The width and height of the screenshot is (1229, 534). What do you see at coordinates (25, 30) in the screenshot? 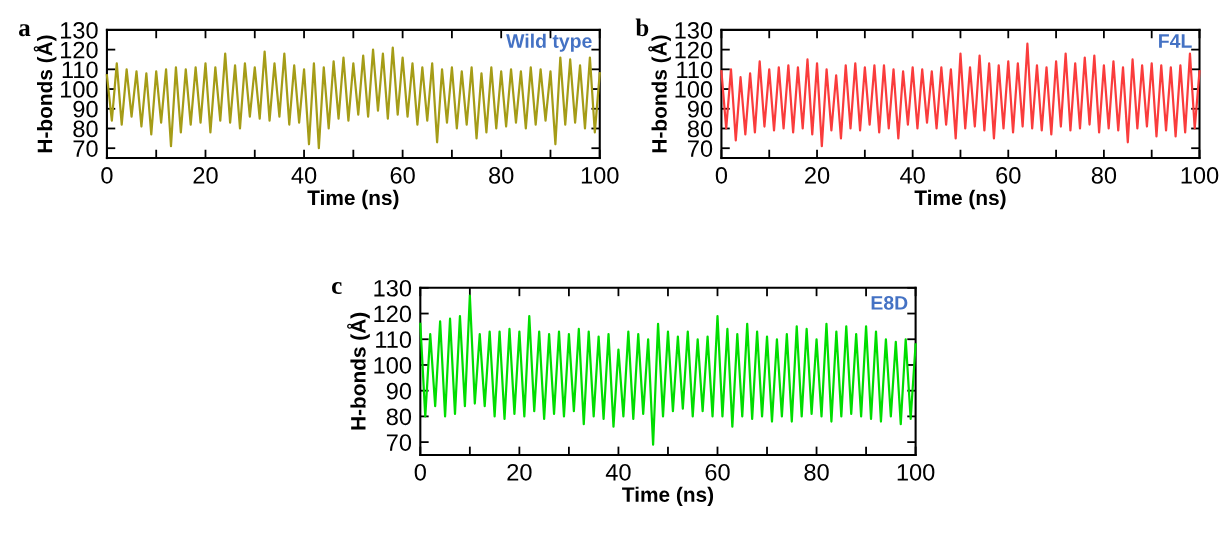
I see `chart-title: a` at bounding box center [25, 30].